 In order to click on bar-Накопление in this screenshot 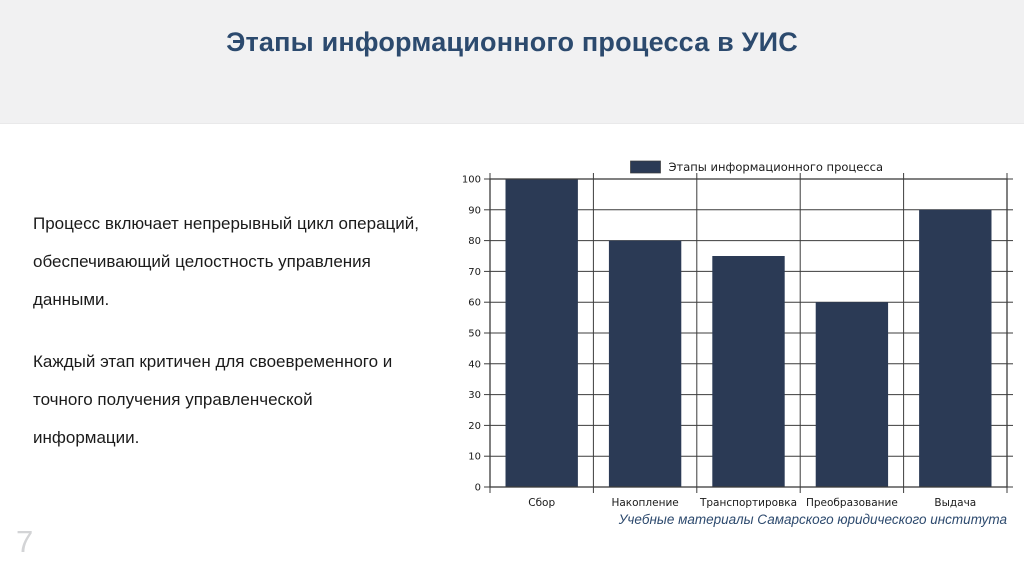, I will do `click(645, 363)`.